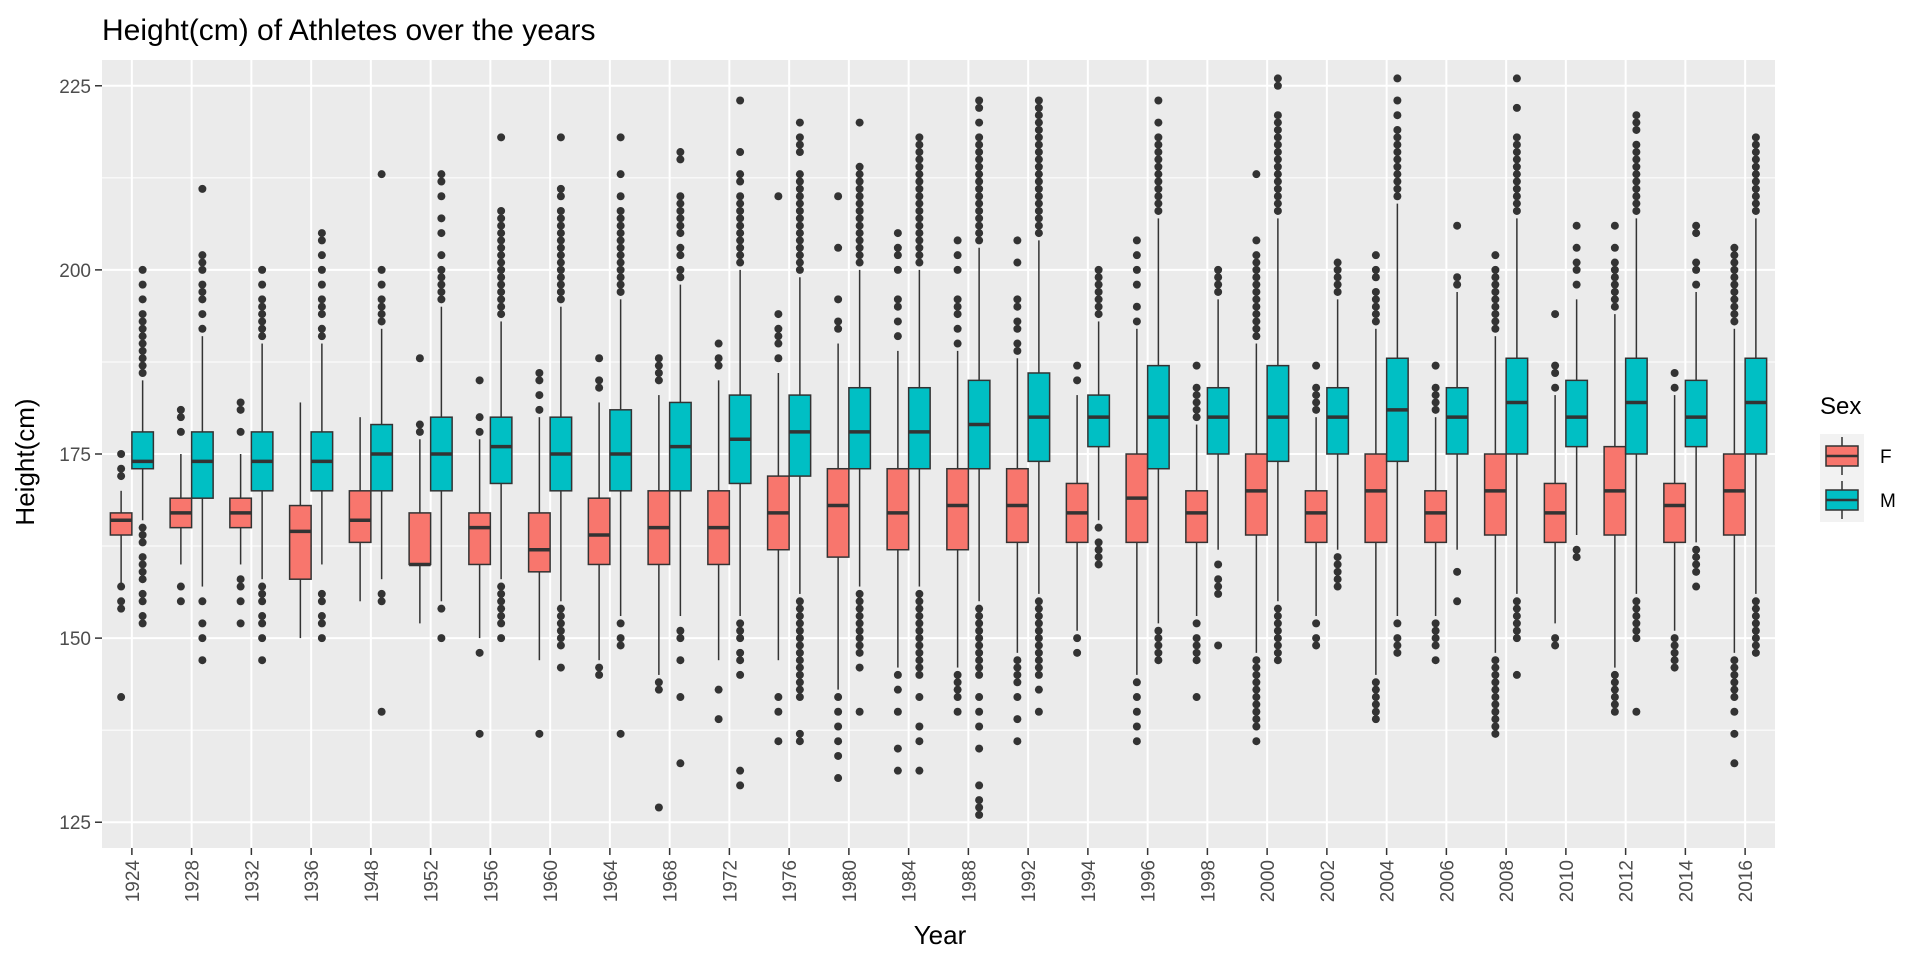 The image size is (1920, 965). I want to click on x-tick-label: 1932, so click(252, 881).